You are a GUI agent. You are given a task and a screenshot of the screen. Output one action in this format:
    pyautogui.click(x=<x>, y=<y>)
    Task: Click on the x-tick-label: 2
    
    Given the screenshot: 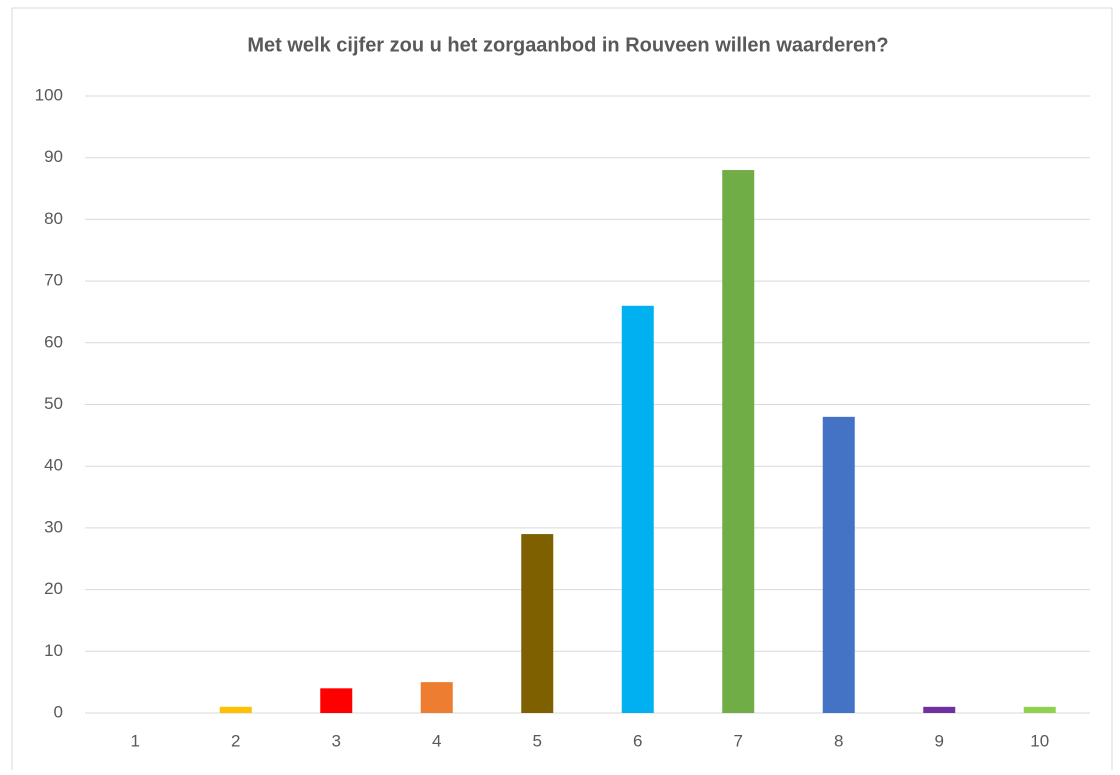 What is the action you would take?
    pyautogui.click(x=235, y=740)
    